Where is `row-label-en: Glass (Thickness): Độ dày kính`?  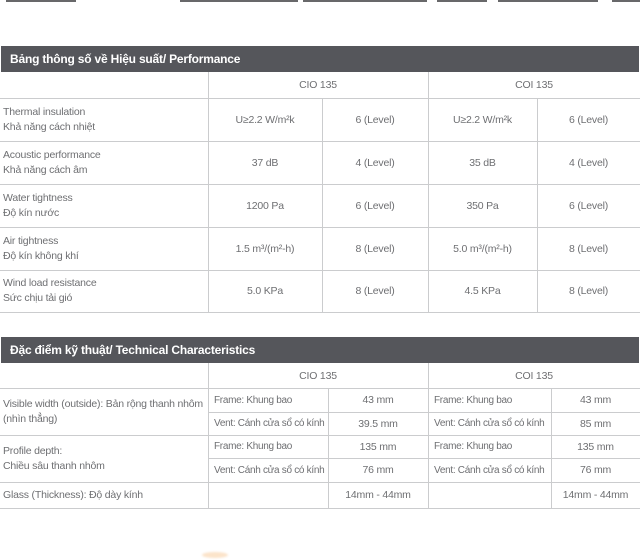
row-label-en: Glass (Thickness): Độ dày kính is located at coordinates (73, 494).